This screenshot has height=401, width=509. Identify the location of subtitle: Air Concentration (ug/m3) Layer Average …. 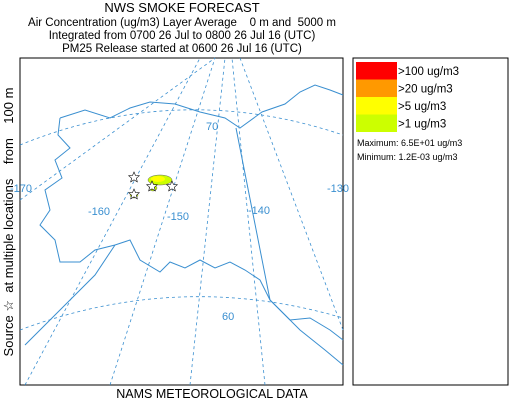
(182, 23).